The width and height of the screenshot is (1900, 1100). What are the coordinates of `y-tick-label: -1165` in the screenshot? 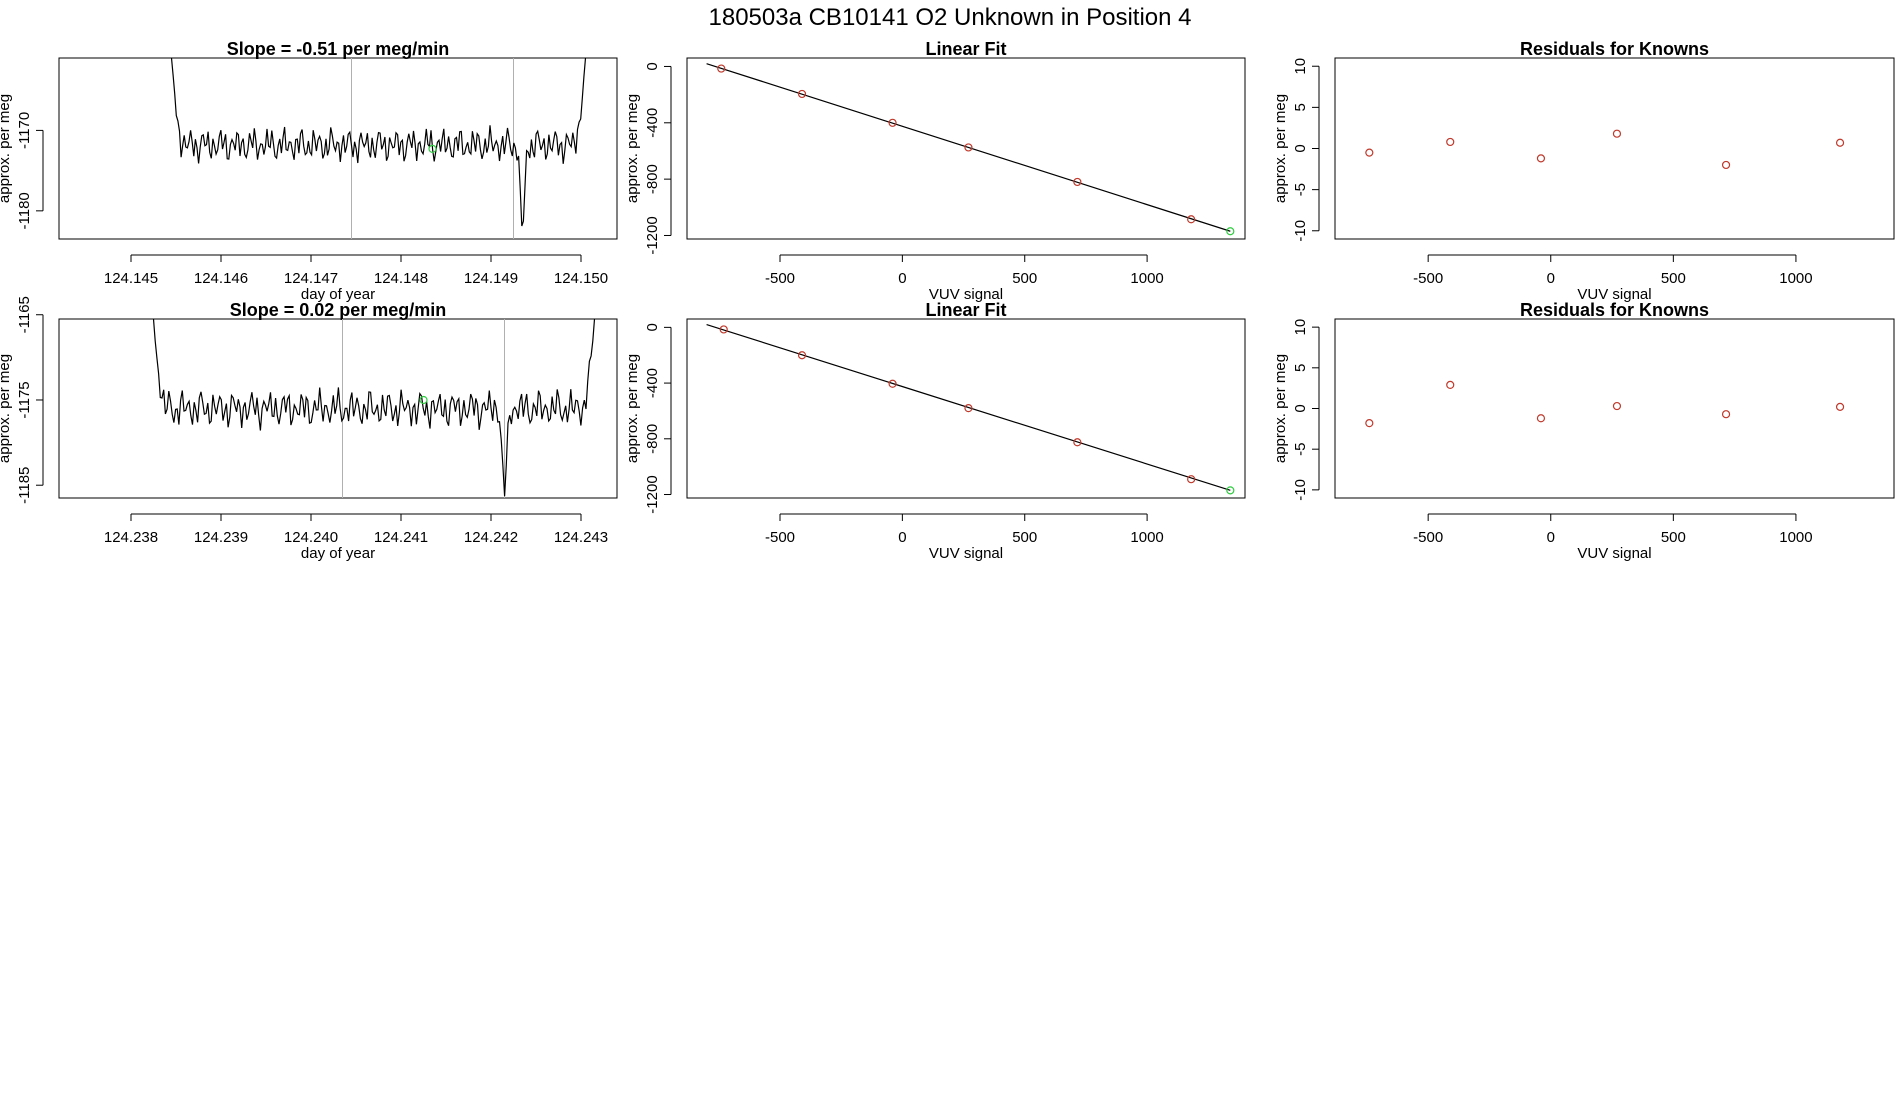 It's located at (24, 314).